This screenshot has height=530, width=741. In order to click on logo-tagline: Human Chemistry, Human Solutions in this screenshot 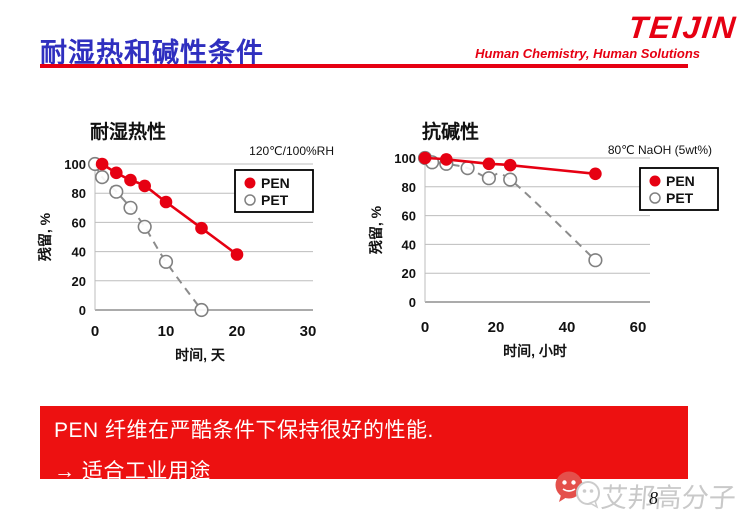, I will do `click(587, 53)`.